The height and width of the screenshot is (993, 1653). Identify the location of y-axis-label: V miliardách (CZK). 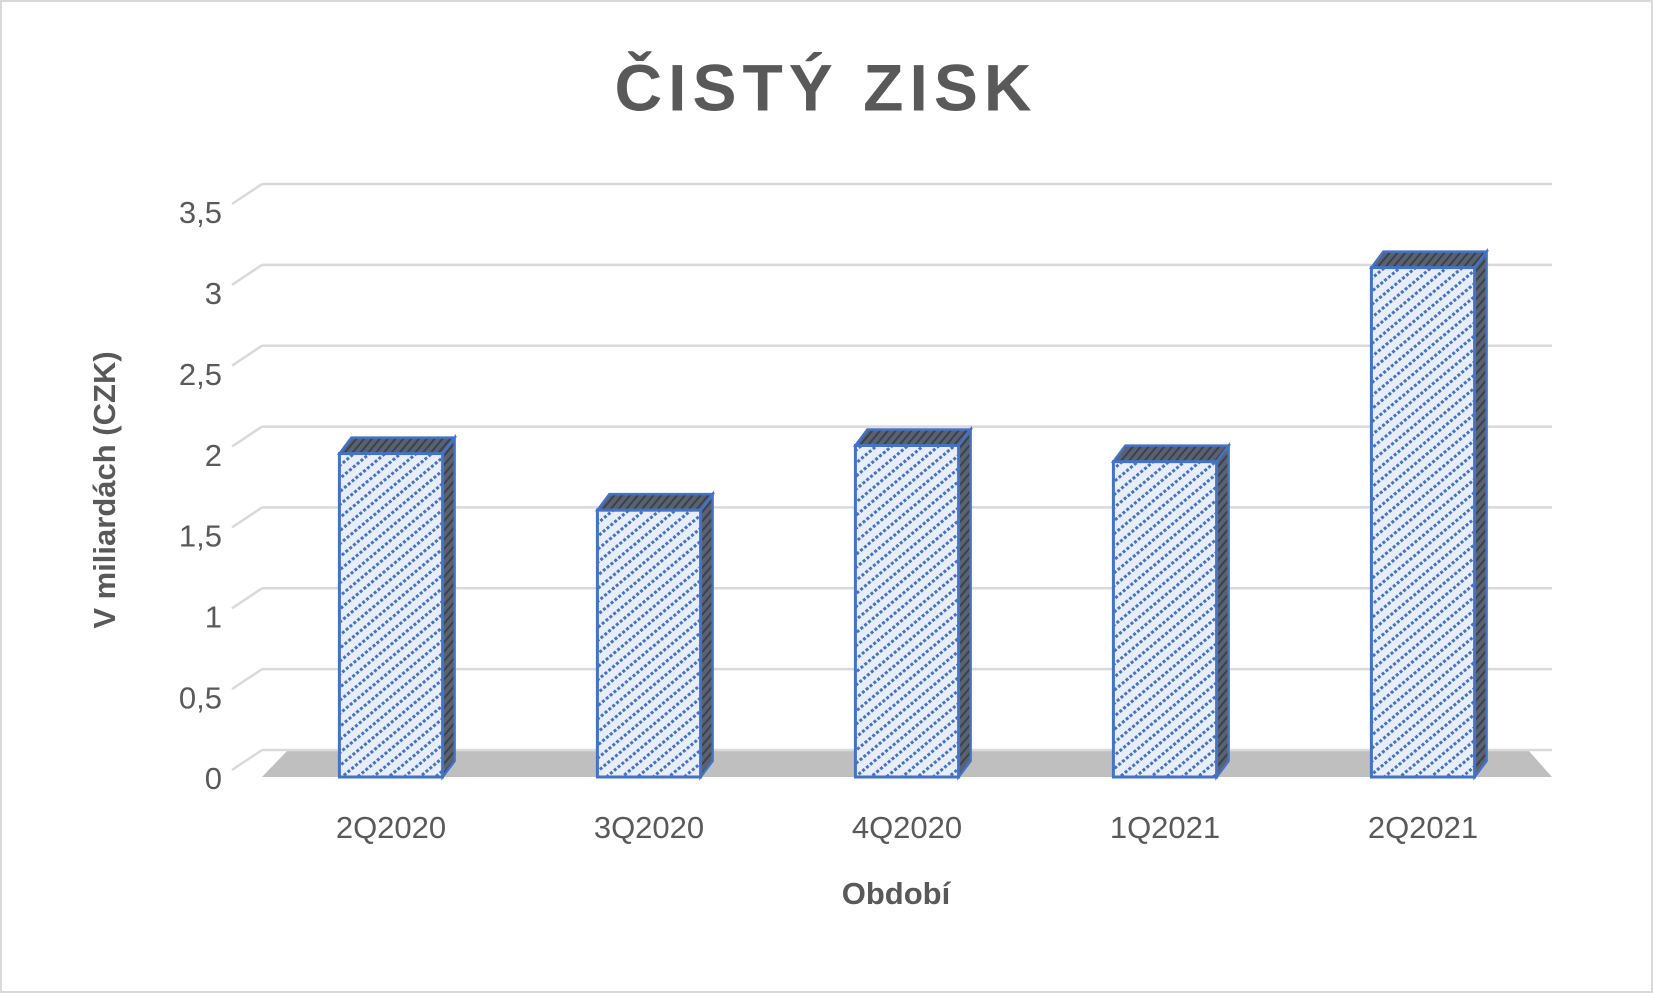
(104, 489).